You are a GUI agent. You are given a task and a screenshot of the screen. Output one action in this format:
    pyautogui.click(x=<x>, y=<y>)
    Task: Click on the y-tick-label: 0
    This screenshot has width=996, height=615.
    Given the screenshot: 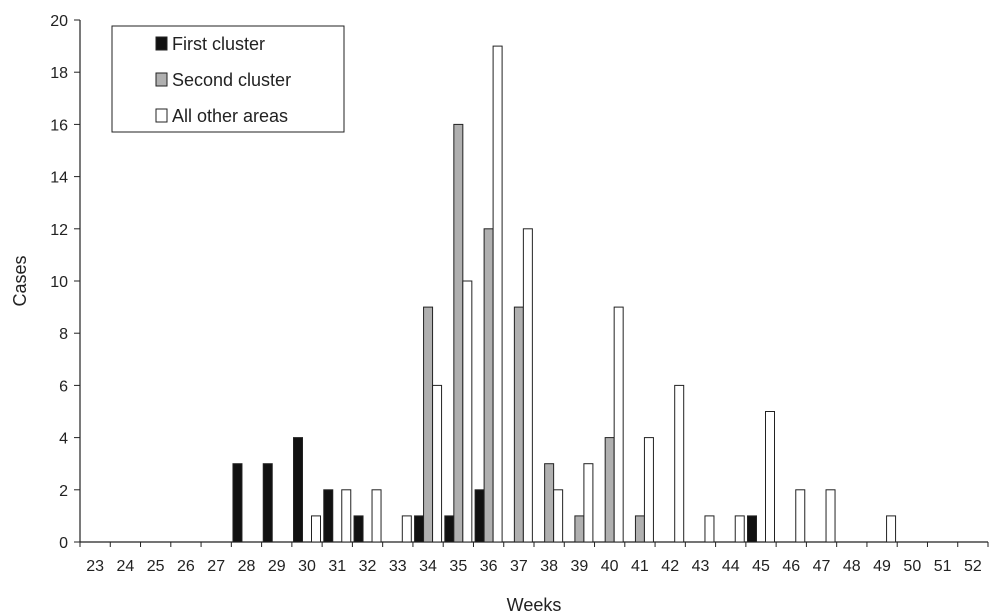 What is the action you would take?
    pyautogui.click(x=63, y=543)
    